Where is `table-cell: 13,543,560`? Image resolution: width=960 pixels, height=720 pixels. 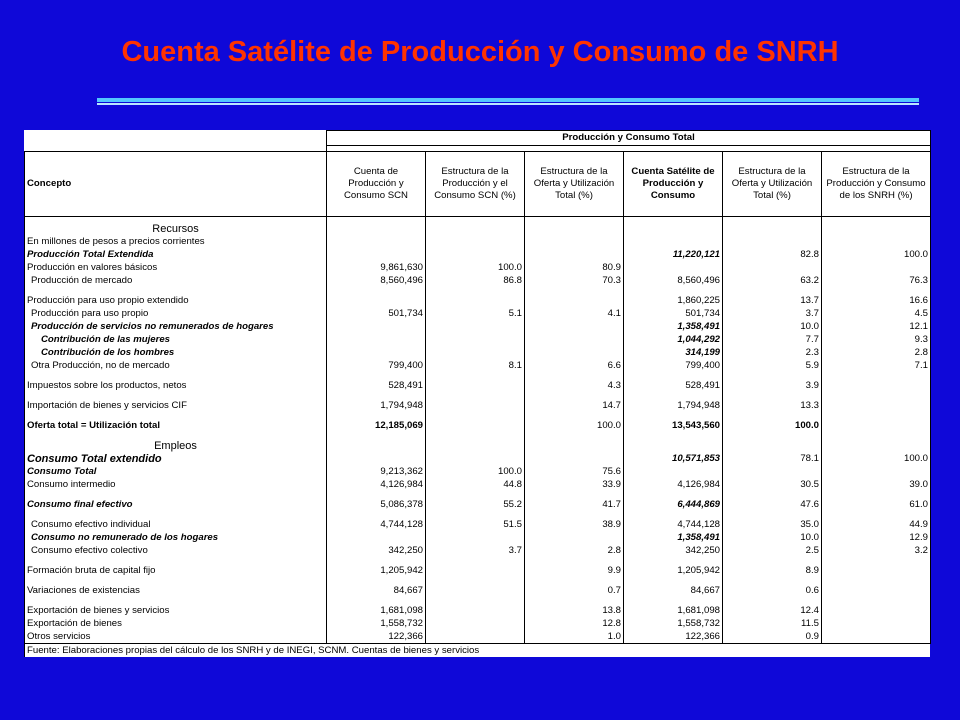 table-cell: 13,543,560 is located at coordinates (673, 425).